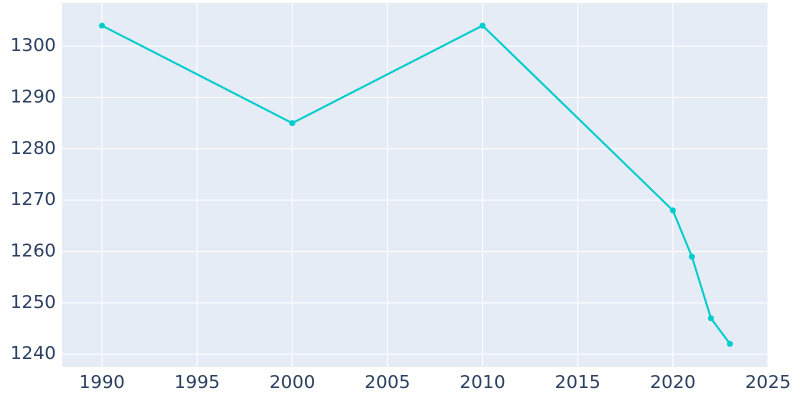  What do you see at coordinates (578, 382) in the screenshot?
I see `x-tick-label: 2015` at bounding box center [578, 382].